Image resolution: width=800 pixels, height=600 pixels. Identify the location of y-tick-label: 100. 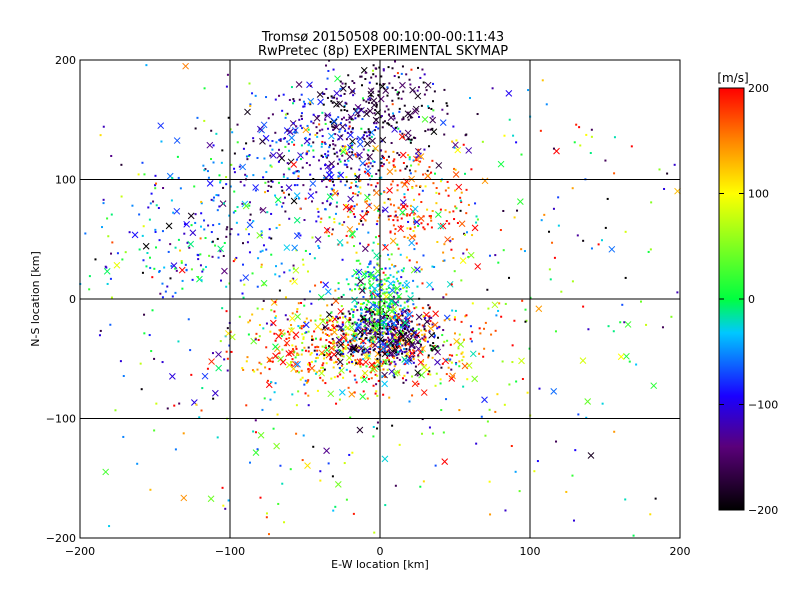
(65, 180).